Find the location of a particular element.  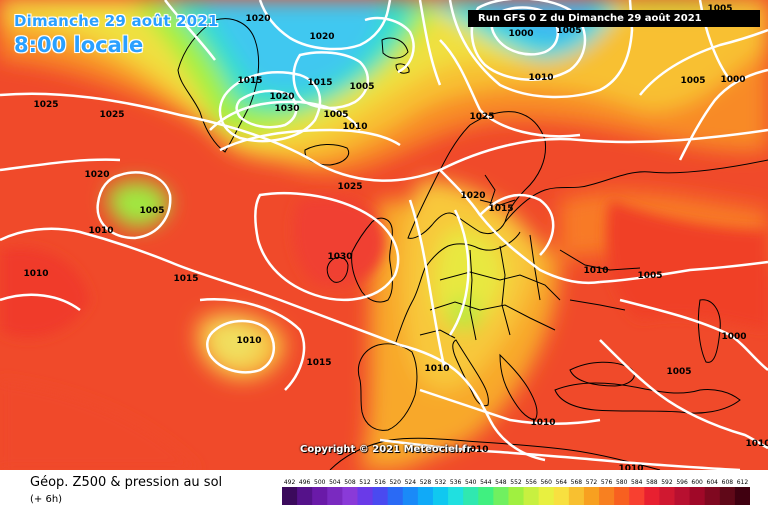

forecast-date: Dimanche 29 août 2021 is located at coordinates (116, 21).